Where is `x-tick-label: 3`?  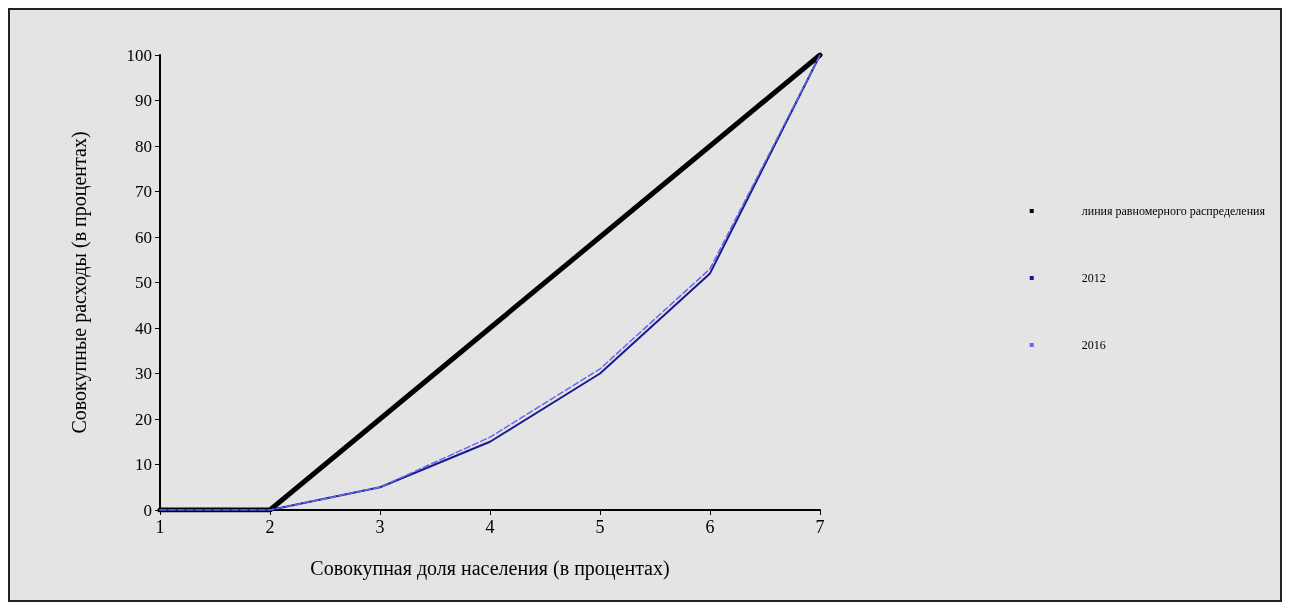
x-tick-label: 3 is located at coordinates (380, 527).